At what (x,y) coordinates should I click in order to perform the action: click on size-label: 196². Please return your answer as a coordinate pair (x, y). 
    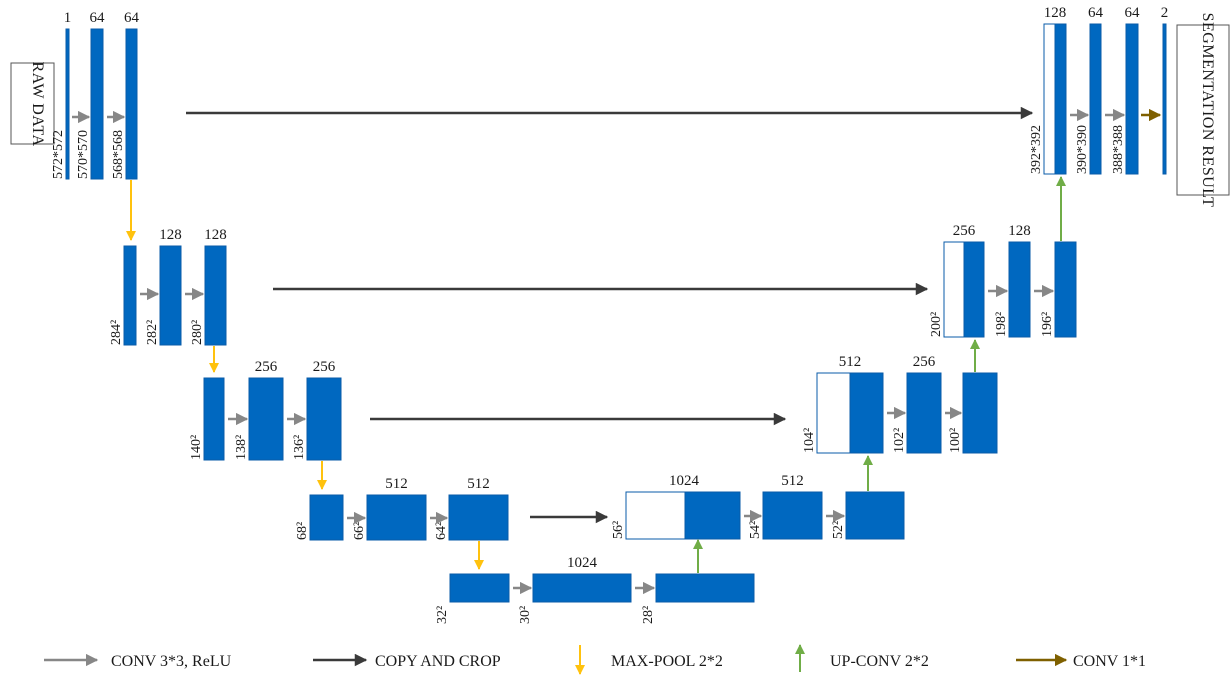
    Looking at the image, I should click on (1047, 324).